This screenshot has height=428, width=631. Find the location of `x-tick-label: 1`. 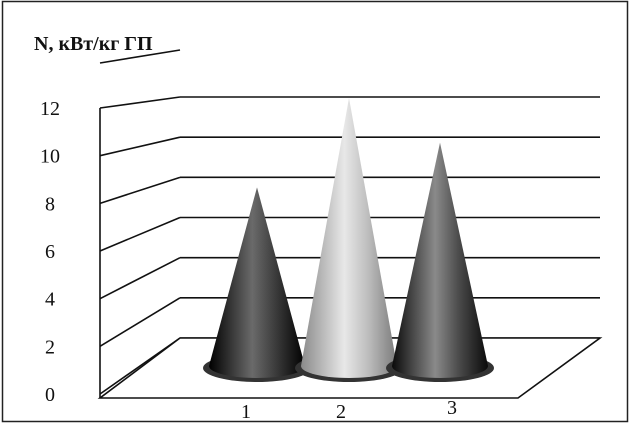

x-tick-label: 1 is located at coordinates (246, 412).